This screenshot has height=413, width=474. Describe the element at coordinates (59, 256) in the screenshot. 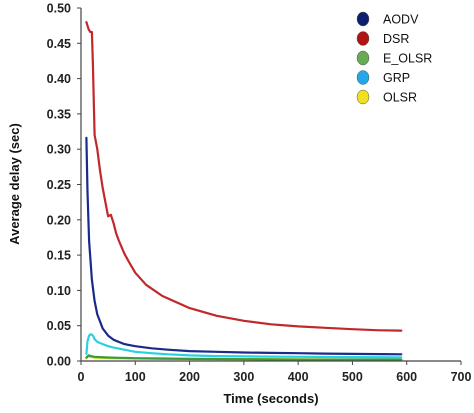

I see `y-tick-label: 0.15` at that location.